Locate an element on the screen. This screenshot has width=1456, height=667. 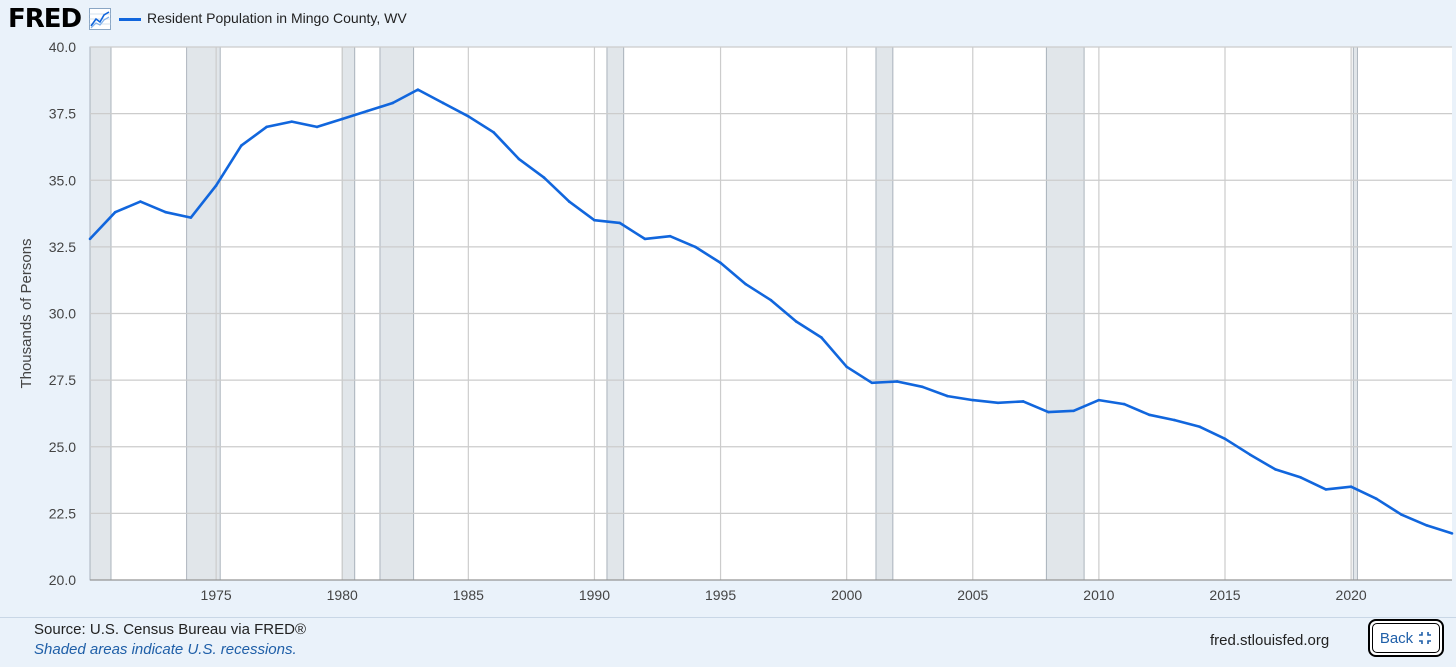
x-tick-label: 2015 is located at coordinates (1224, 595).